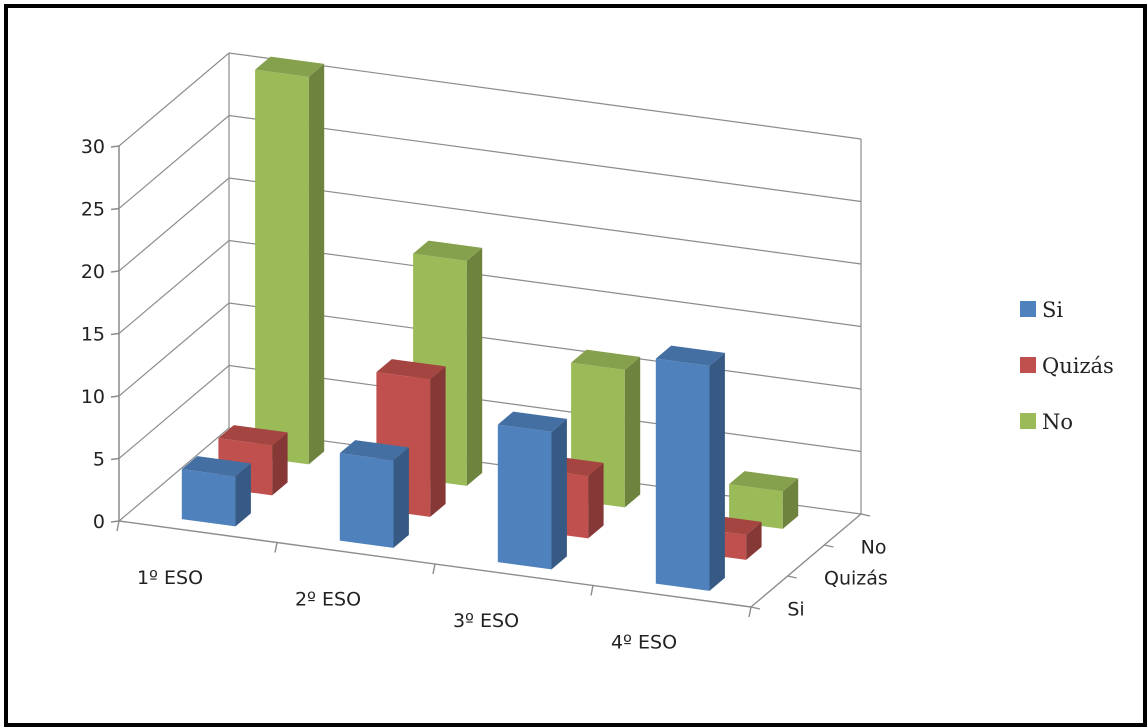 Image resolution: width=1148 pixels, height=728 pixels. I want to click on depth-tick-label: Si, so click(795, 610).